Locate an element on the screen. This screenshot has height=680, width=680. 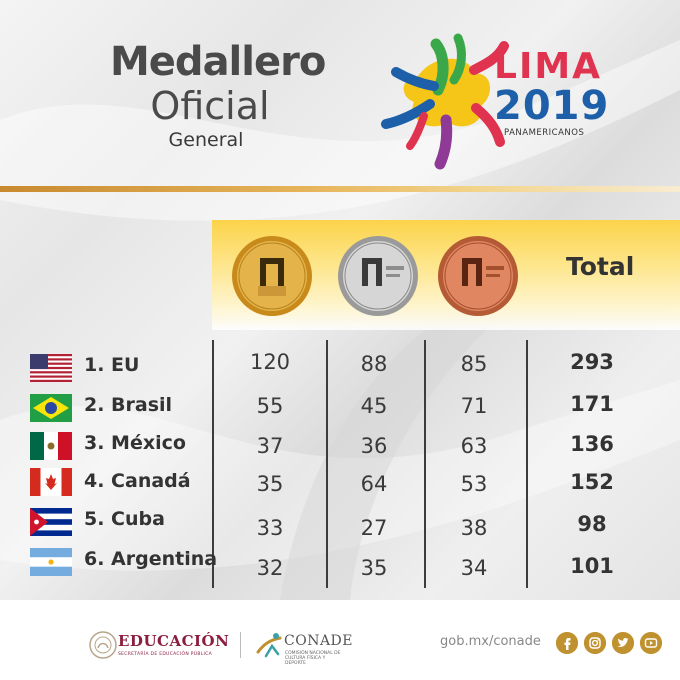
website-link: gob.mx/conade is located at coordinates (490, 641).